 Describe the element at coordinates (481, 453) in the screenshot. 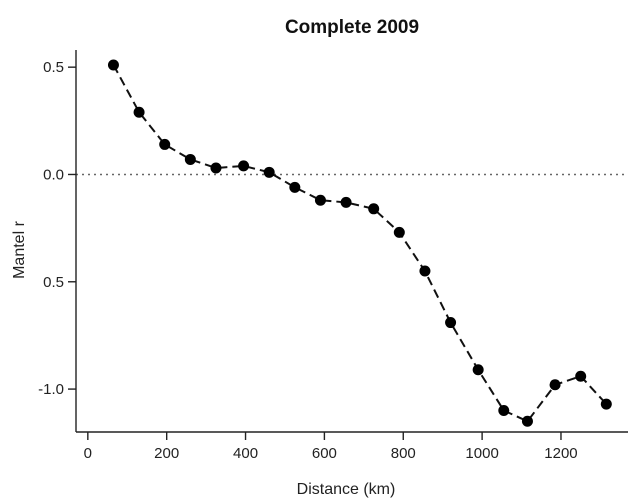

I see `x-tick-label: 1000` at that location.